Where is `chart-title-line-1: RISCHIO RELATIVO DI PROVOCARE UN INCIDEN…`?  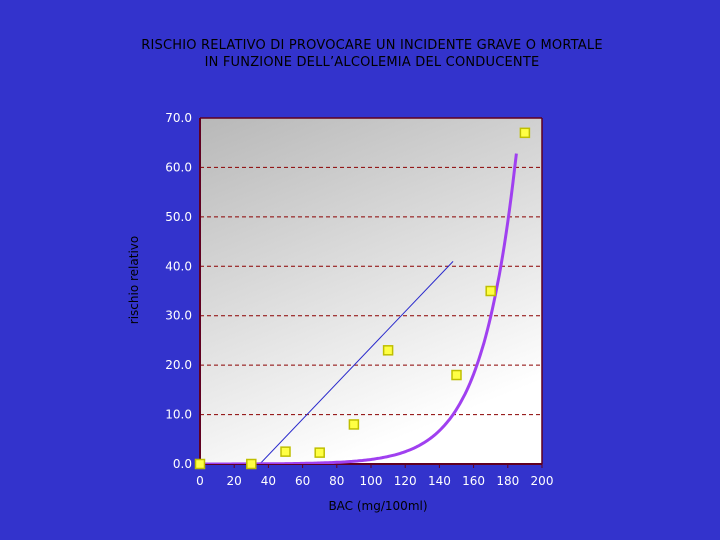 chart-title-line-1: RISCHIO RELATIVO DI PROVOCARE UN INCIDEN… is located at coordinates (372, 45).